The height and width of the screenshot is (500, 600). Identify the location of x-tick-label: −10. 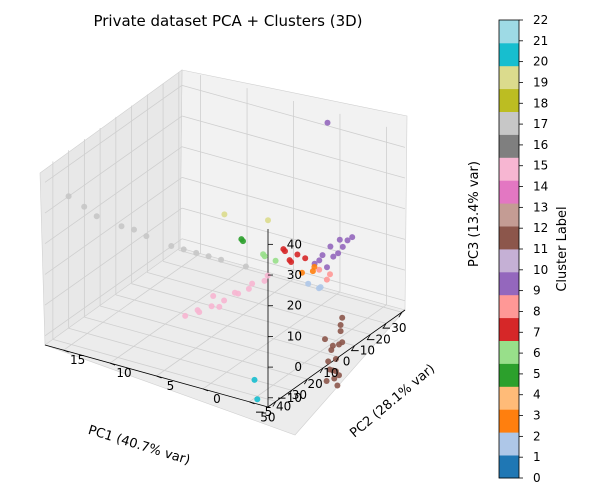
(362, 351).